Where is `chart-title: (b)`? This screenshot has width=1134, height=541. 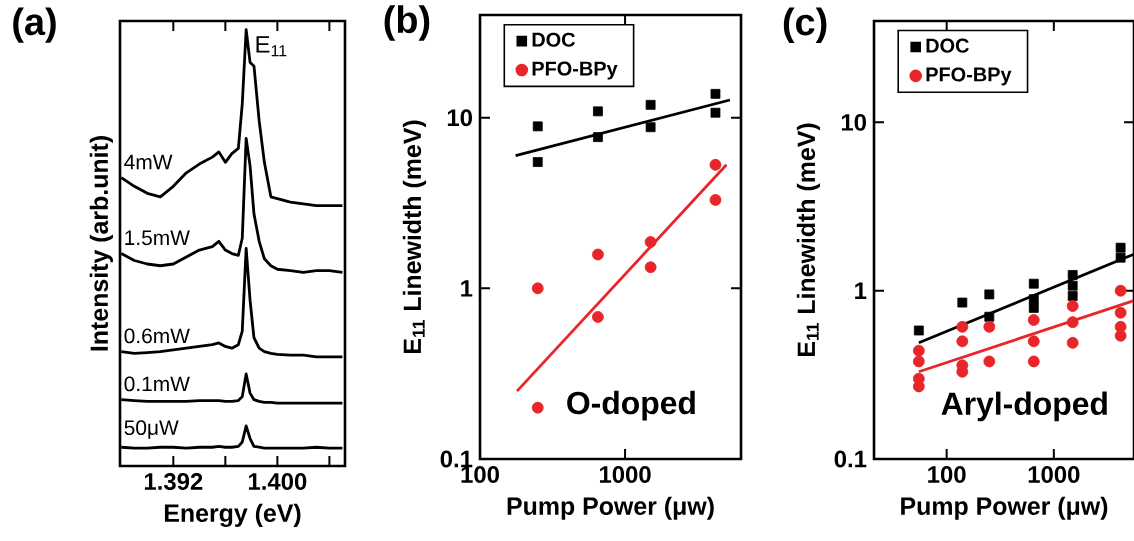 chart-title: (b) is located at coordinates (407, 23).